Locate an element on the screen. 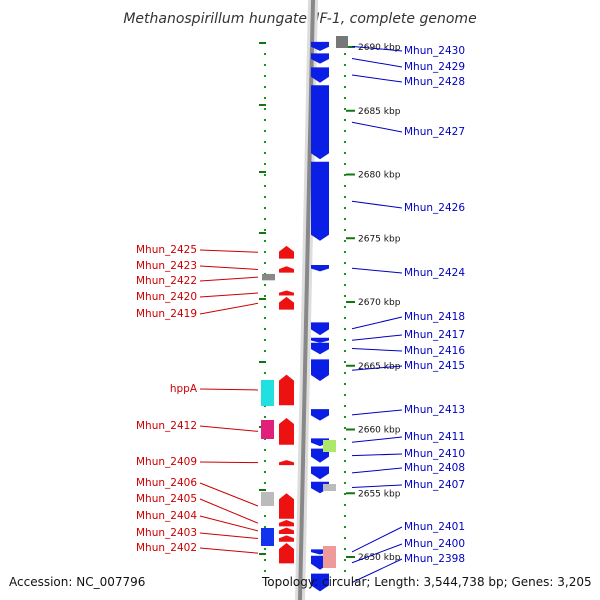  reverse-gene-mhun_2420: Mhun_2420 is located at coordinates (215, 296).